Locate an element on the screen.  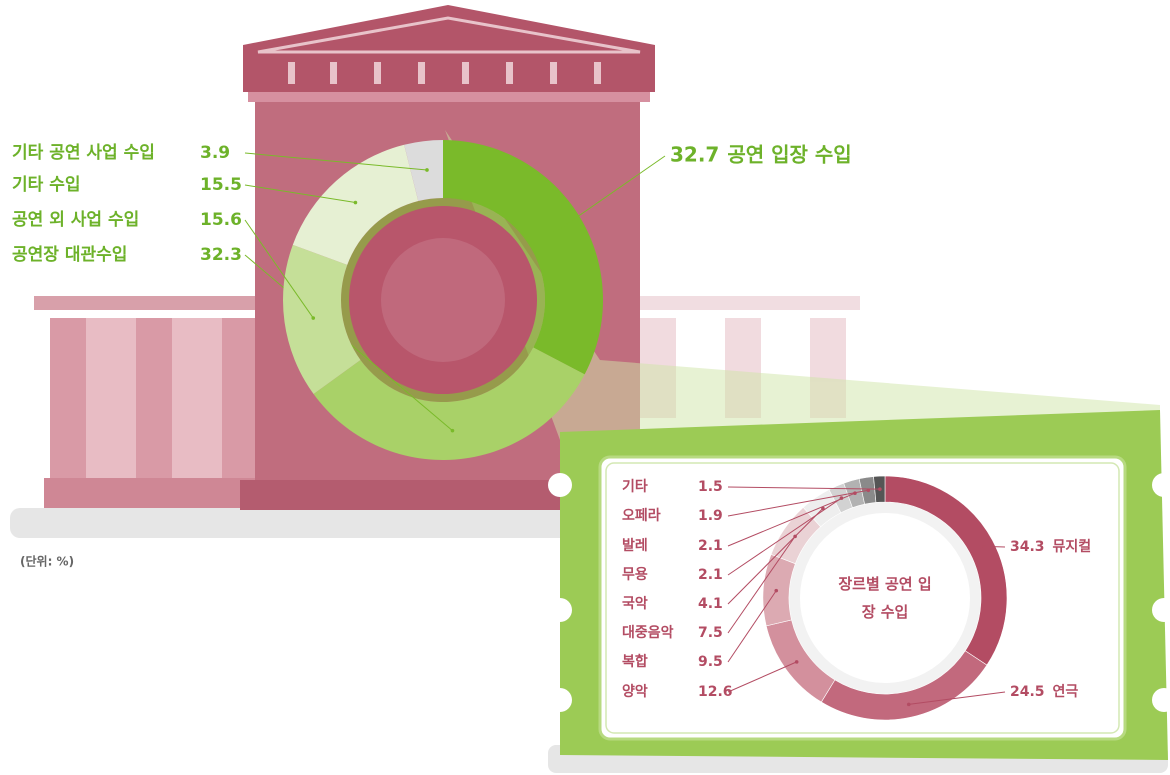
category-label: 발레 is located at coordinates (635, 545).